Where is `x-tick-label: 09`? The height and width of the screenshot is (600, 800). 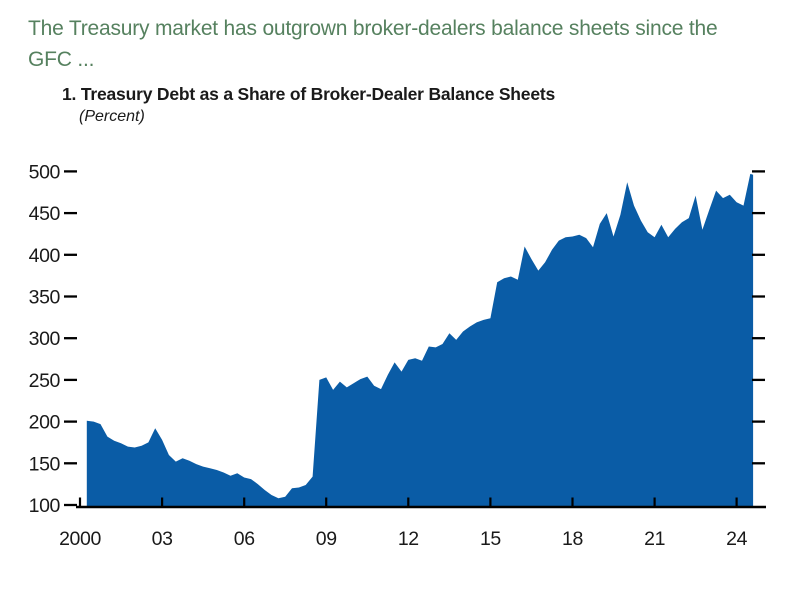
x-tick-label: 09 is located at coordinates (326, 539).